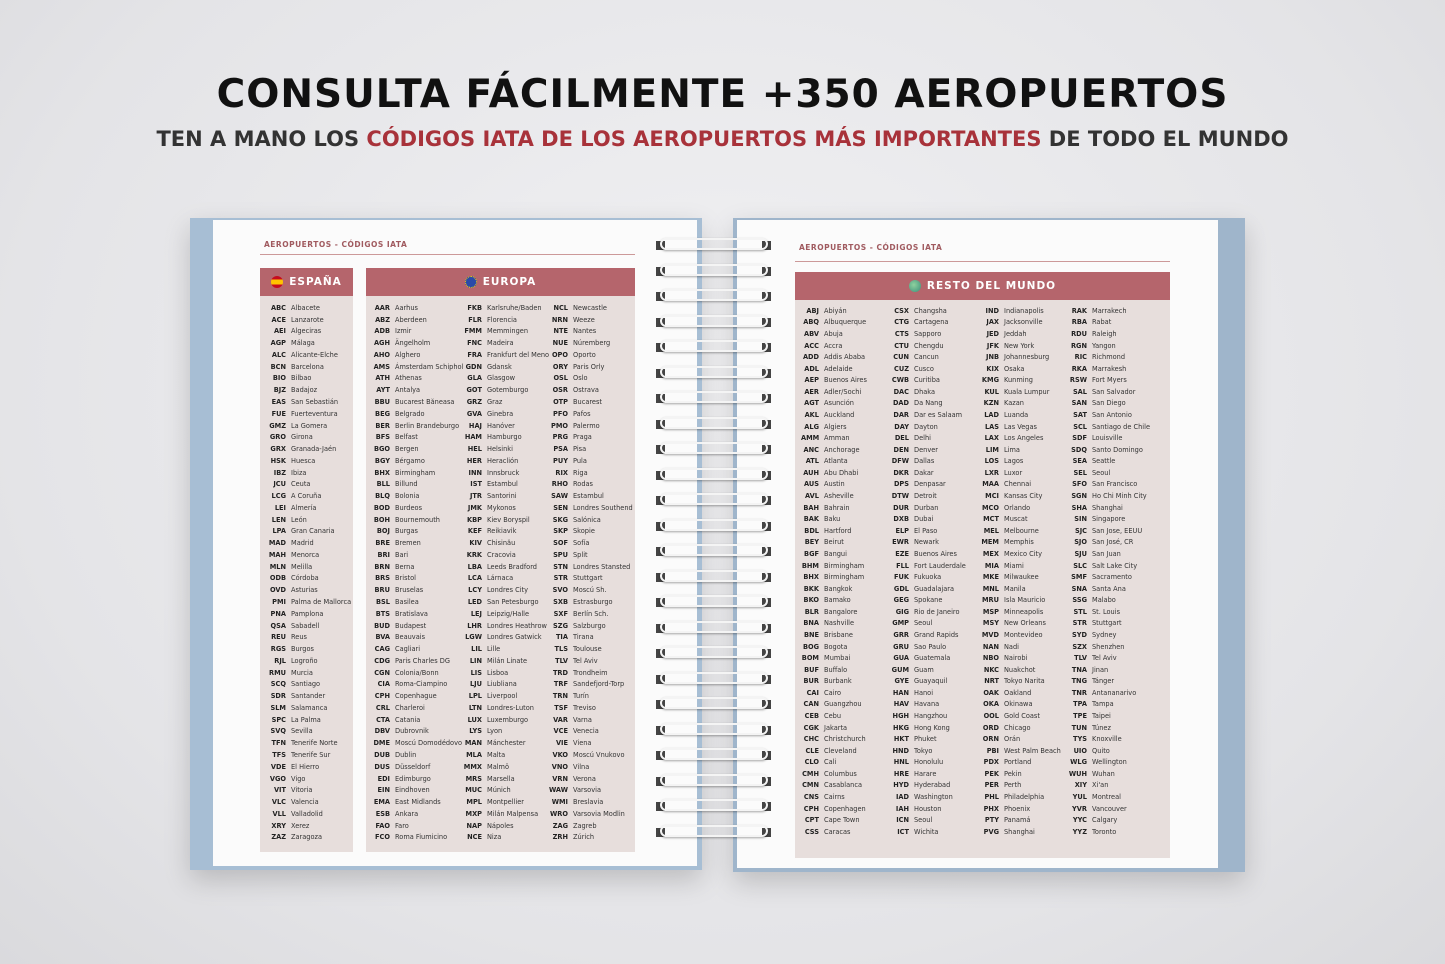 The image size is (1445, 964). Describe the element at coordinates (584, 531) in the screenshot. I see `city-name: Skopie` at that location.